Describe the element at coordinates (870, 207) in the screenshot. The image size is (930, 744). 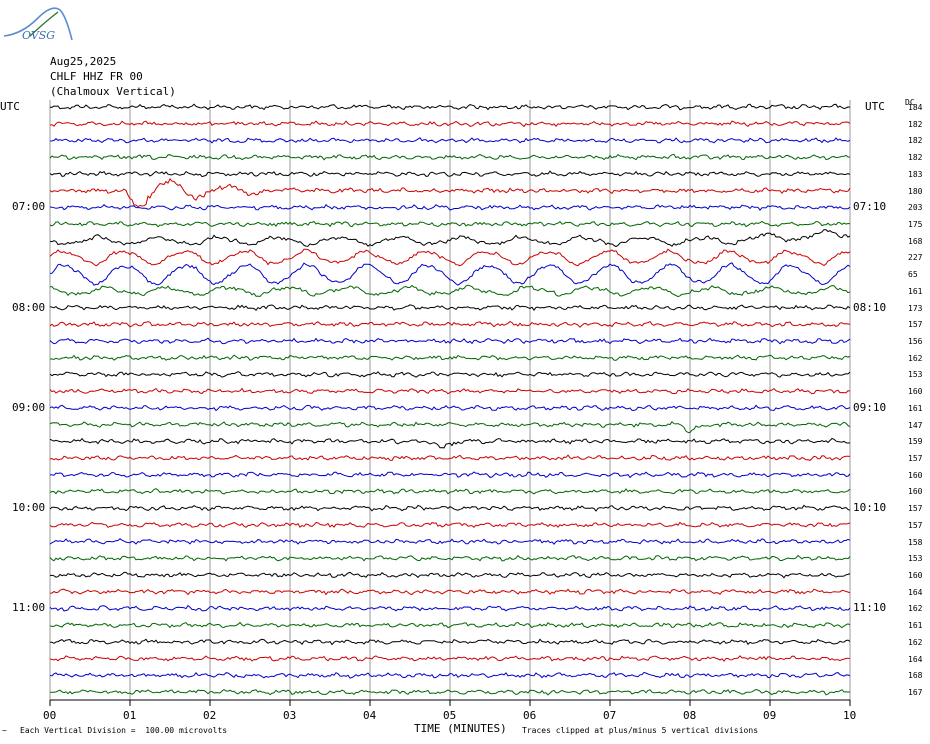
I see `right-time-label: 07:10` at that location.